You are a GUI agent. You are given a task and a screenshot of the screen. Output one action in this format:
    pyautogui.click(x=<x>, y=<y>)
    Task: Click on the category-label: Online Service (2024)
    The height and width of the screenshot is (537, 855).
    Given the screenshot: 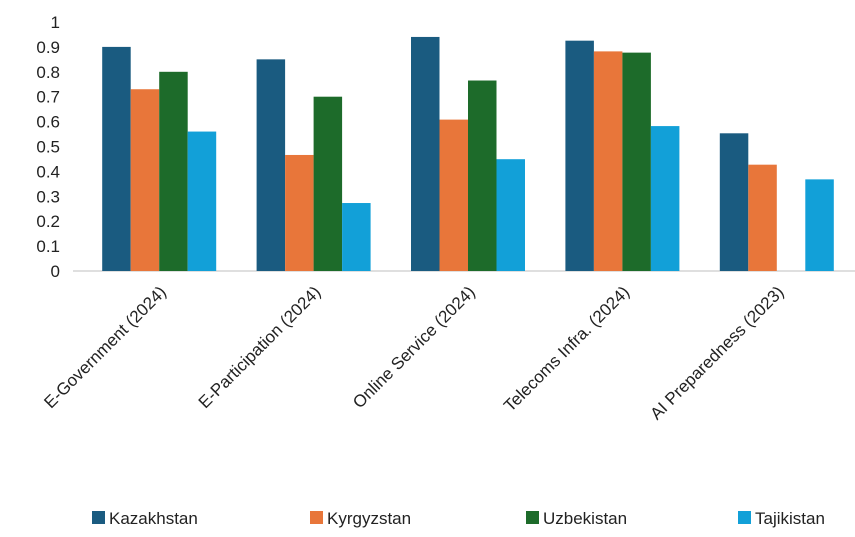 What is the action you would take?
    pyautogui.click(x=414, y=347)
    